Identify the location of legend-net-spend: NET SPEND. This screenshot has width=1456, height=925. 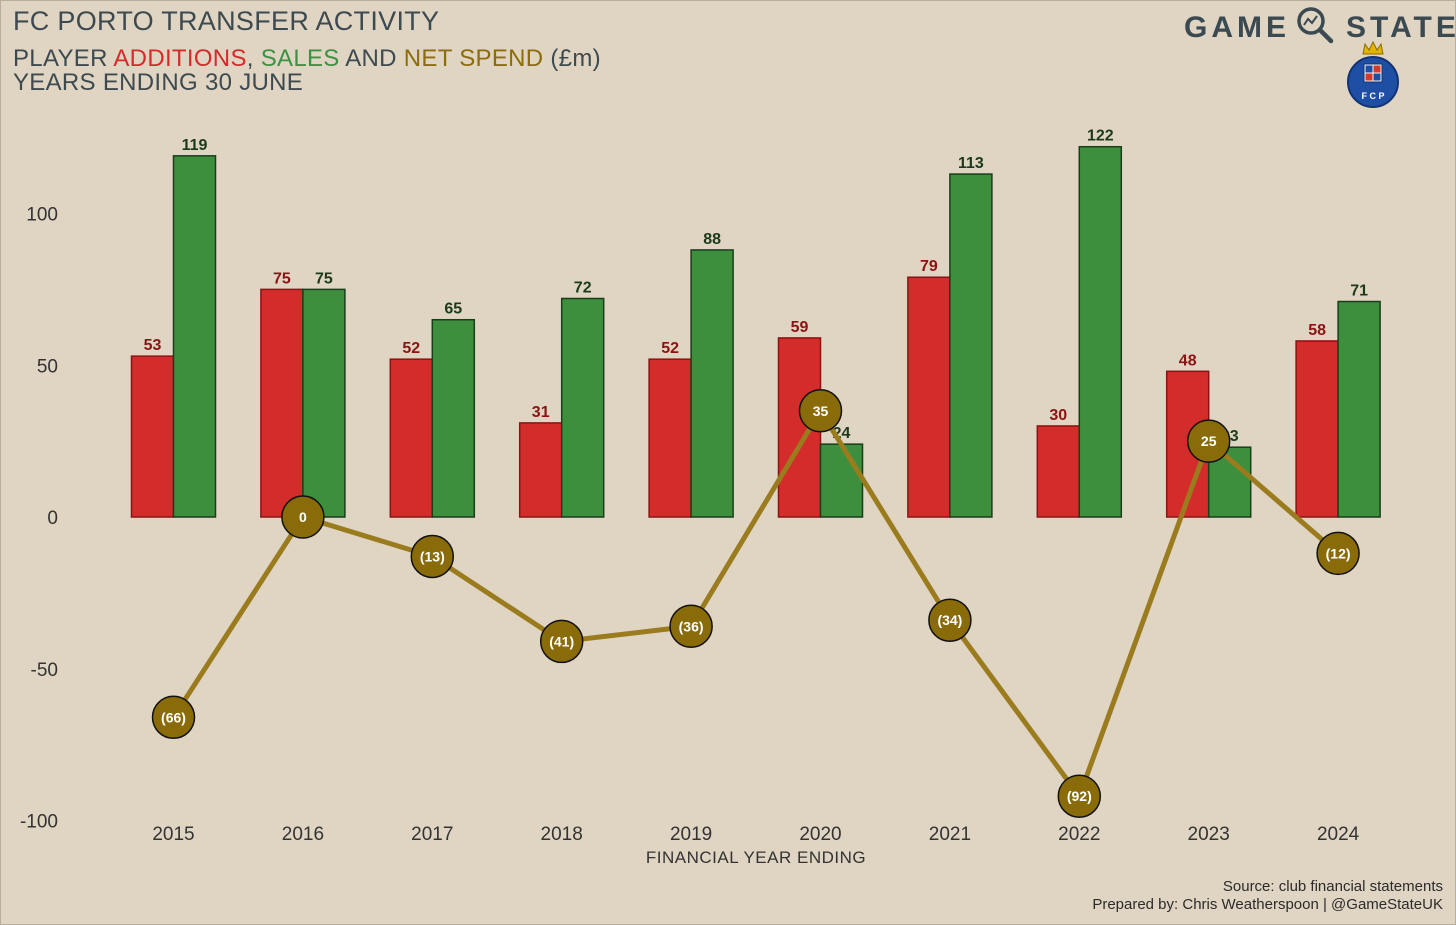
(473, 58).